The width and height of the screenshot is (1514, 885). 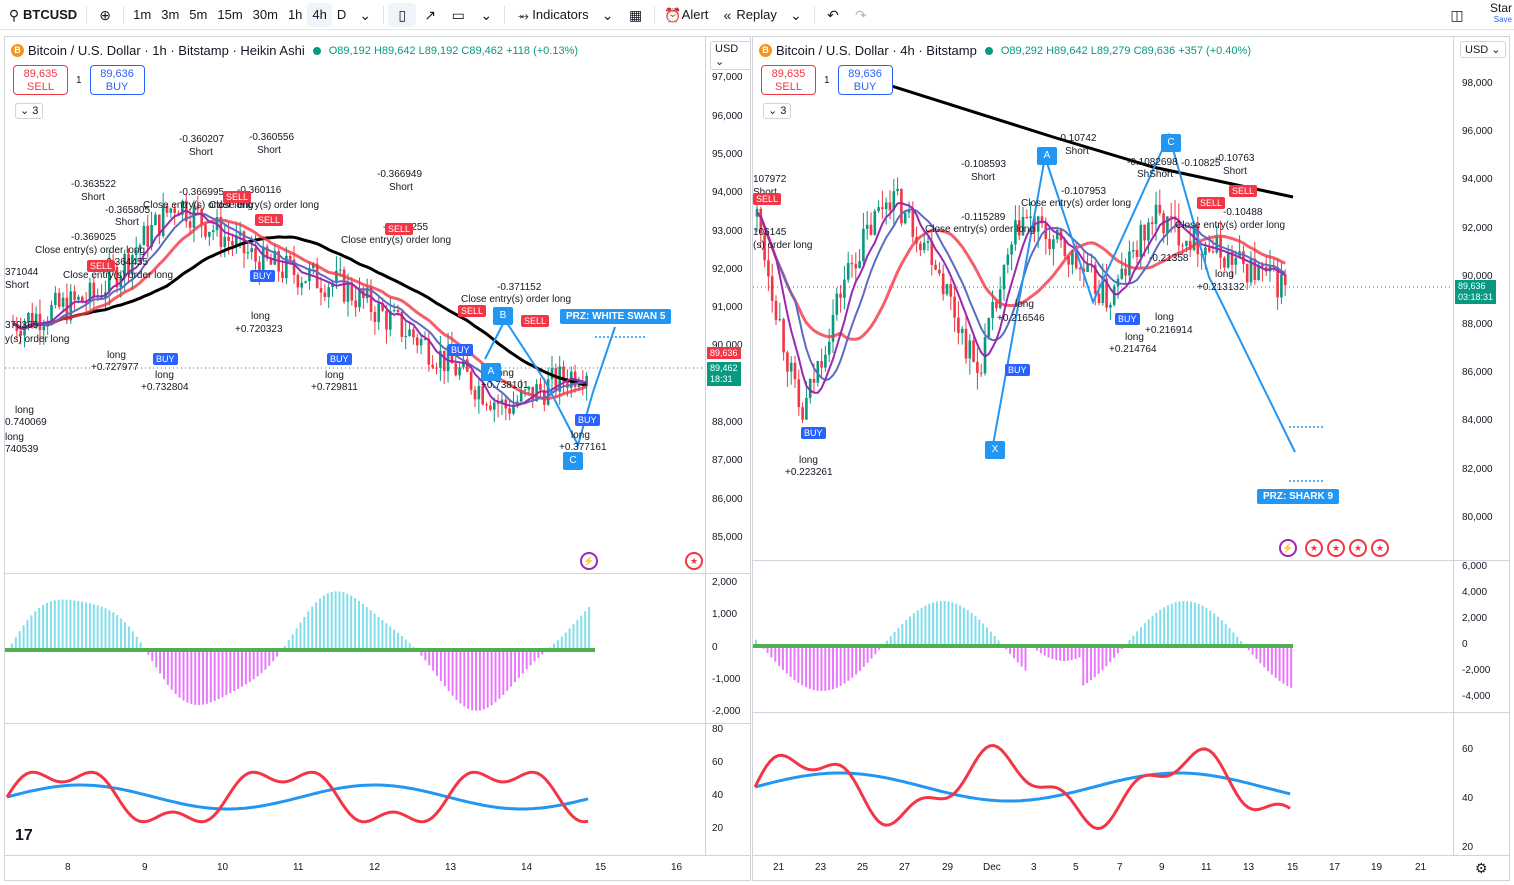 What do you see at coordinates (1171, 143) in the screenshot?
I see `pattern-point-marker: C` at bounding box center [1171, 143].